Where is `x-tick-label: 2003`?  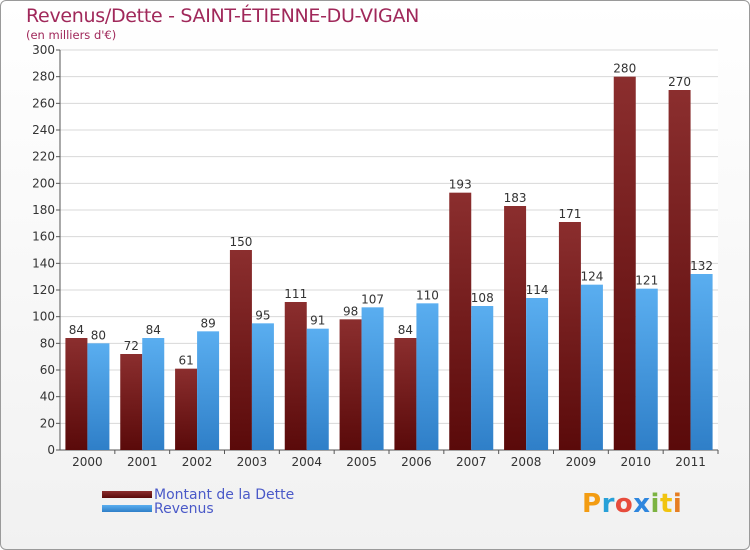
x-tick-label: 2003 is located at coordinates (252, 462).